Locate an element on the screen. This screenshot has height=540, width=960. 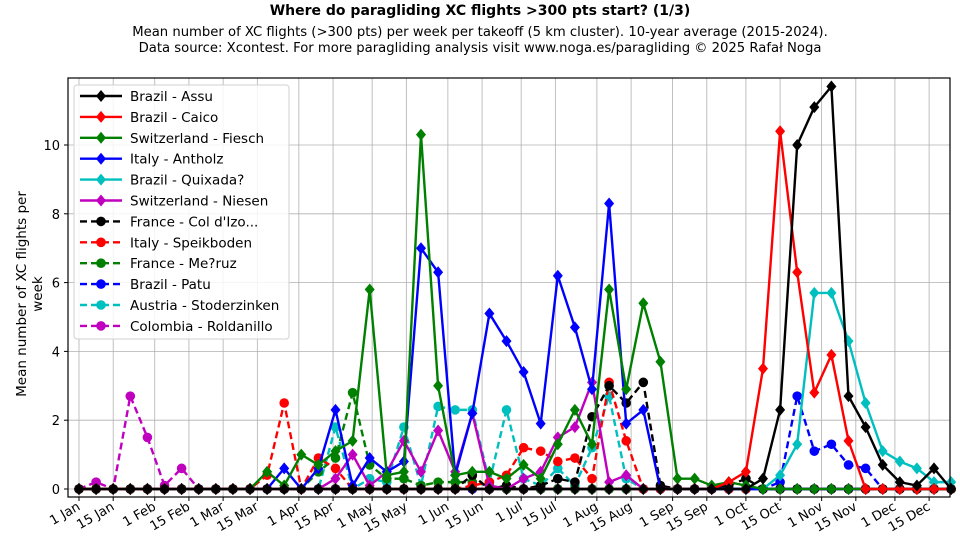
svg-text: 15 Jun is located at coordinates (464, 515).